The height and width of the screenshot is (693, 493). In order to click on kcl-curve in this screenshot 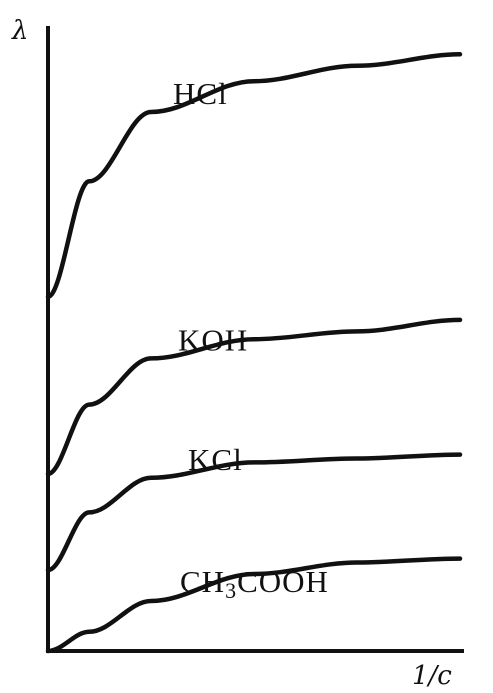, I will do `click(254, 512)`.